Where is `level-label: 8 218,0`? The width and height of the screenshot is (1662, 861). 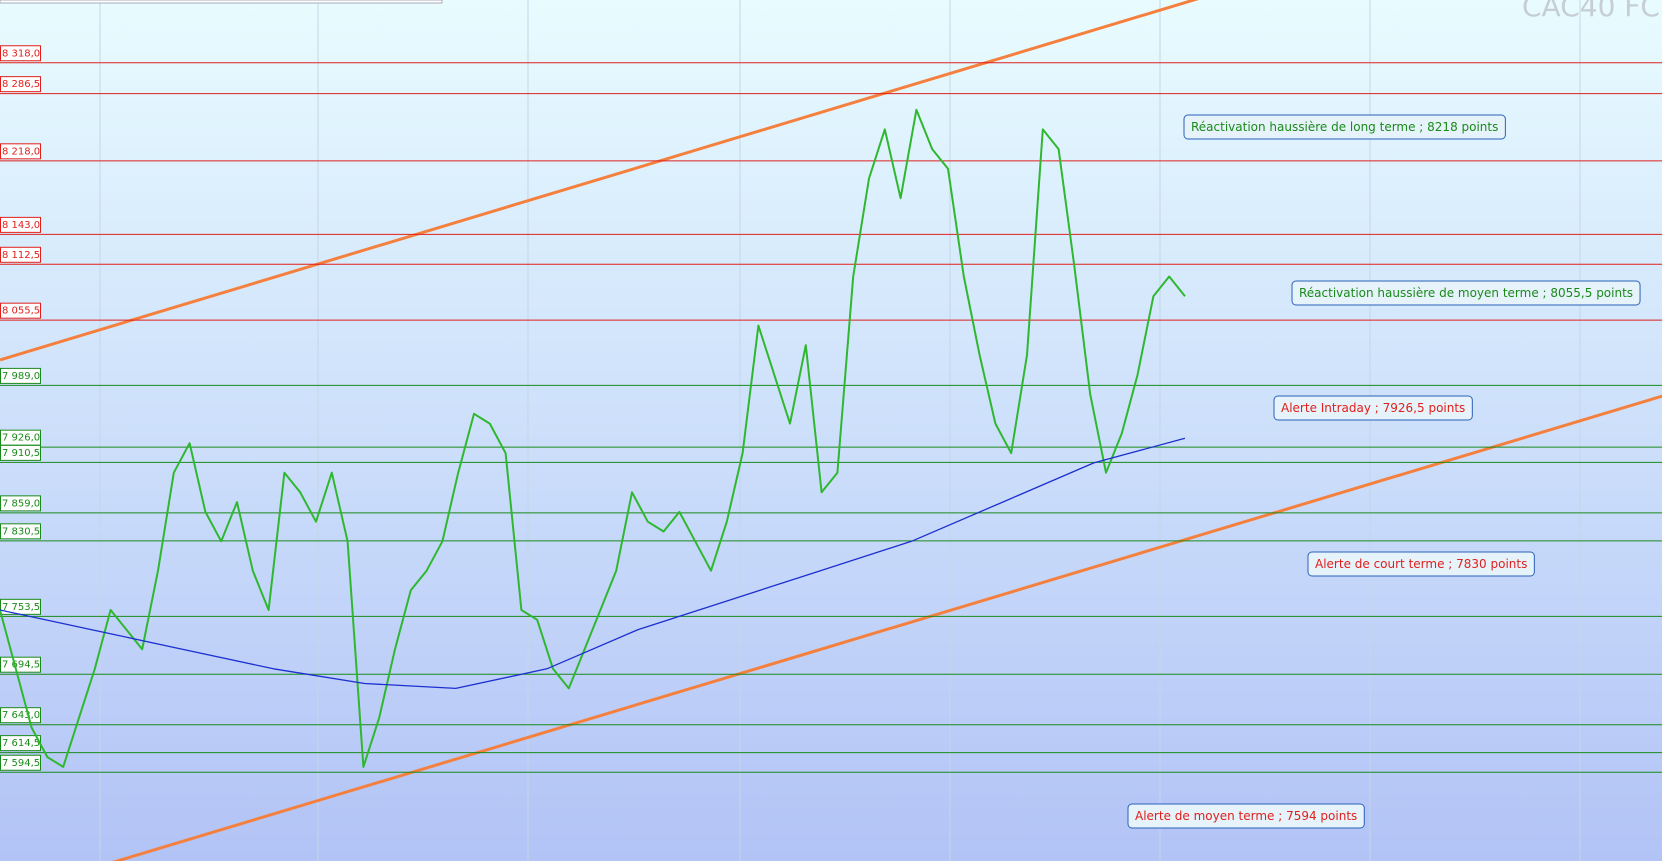 level-label: 8 218,0 is located at coordinates (20, 151).